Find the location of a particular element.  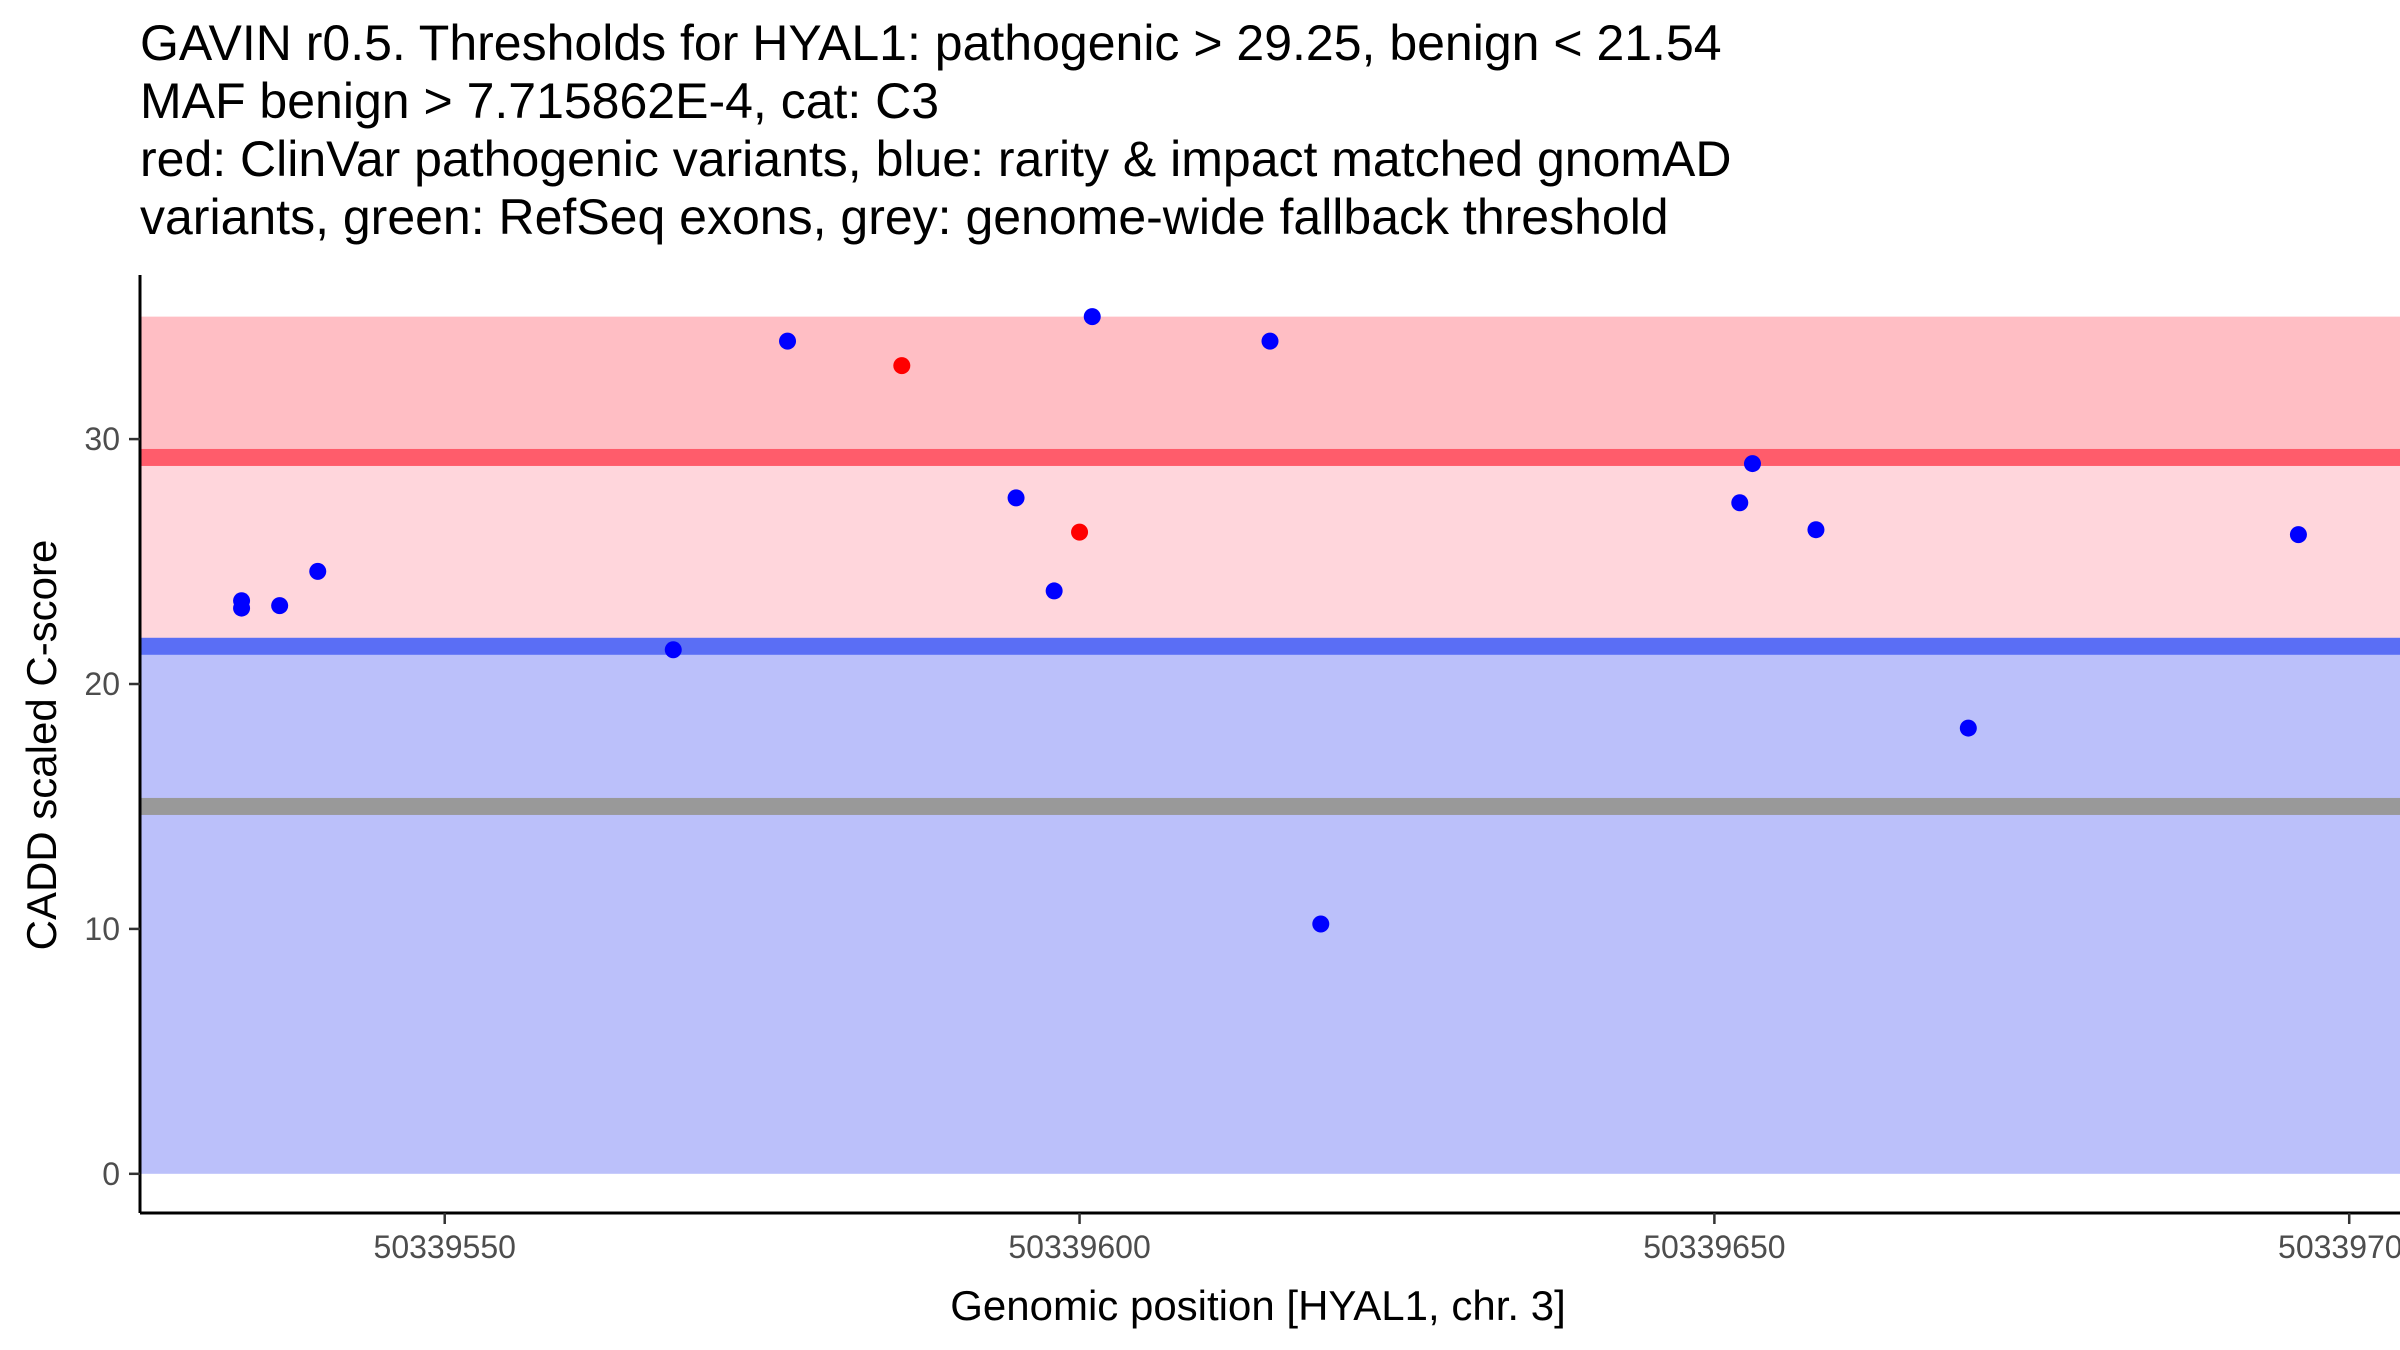

fallback-threshold-line is located at coordinates (1270, 806).